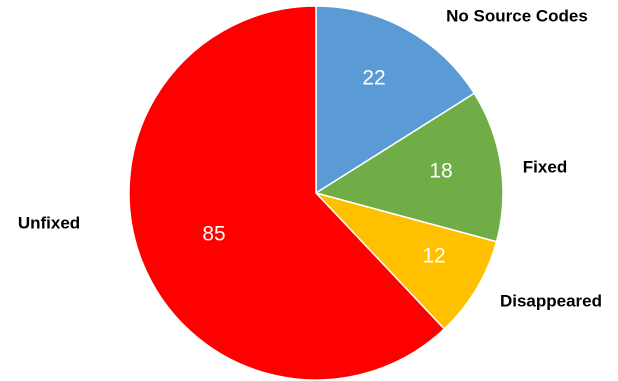 Image resolution: width=618 pixels, height=381 pixels. I want to click on pie-slice-fixed, so click(409, 167).